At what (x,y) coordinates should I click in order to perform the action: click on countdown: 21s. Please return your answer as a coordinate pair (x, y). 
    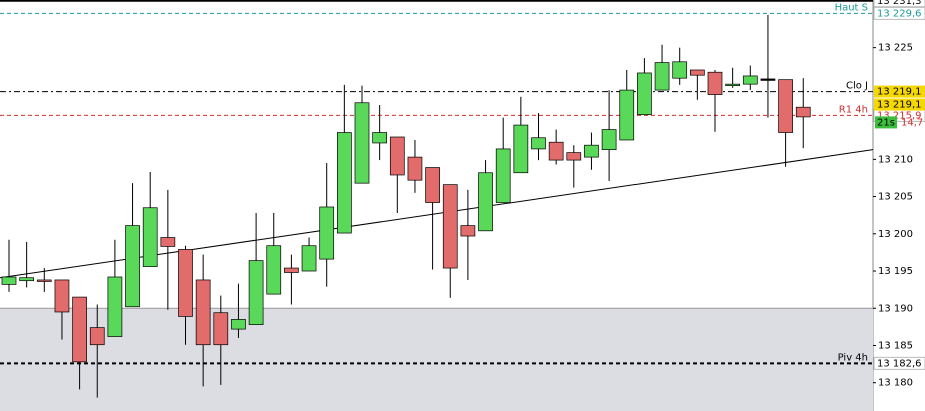
    Looking at the image, I should click on (886, 122).